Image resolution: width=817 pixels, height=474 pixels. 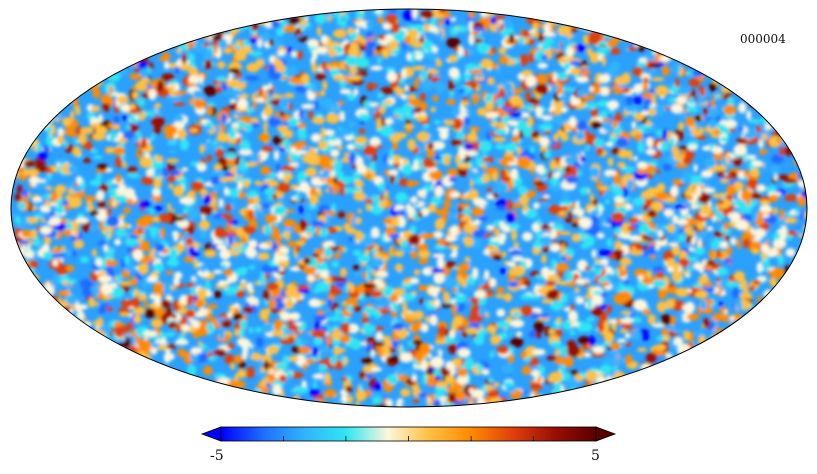 I want to click on colorbar-min-label: -5, so click(x=217, y=456).